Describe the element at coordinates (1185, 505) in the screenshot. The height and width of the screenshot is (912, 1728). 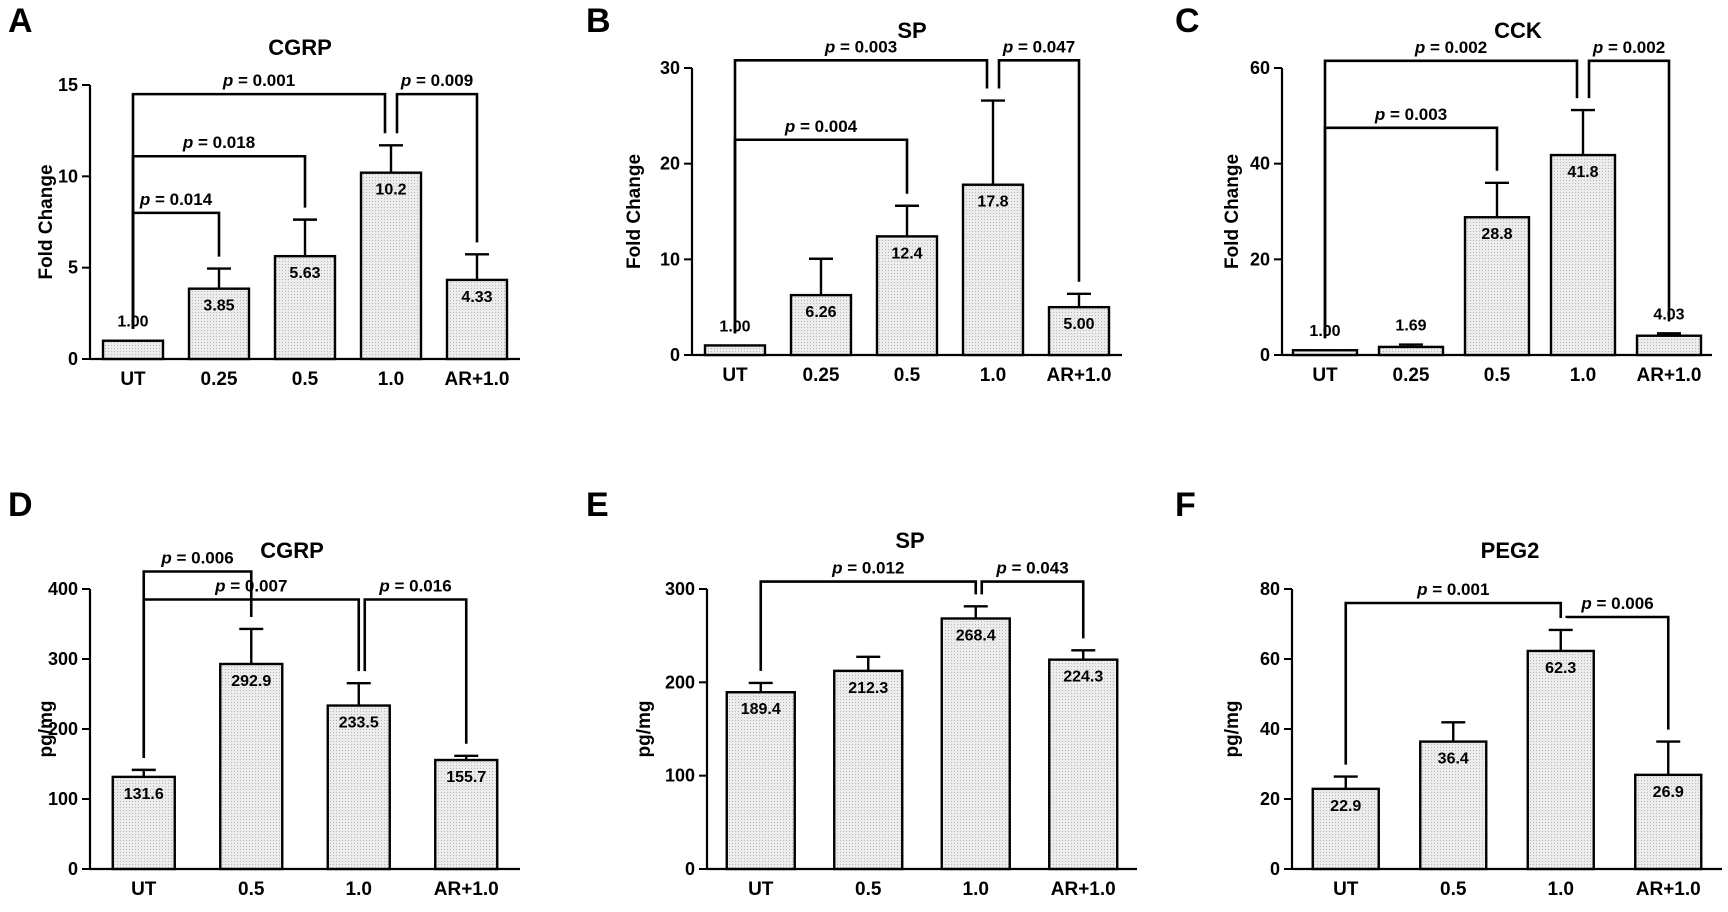
I see `panel-letter: F` at that location.